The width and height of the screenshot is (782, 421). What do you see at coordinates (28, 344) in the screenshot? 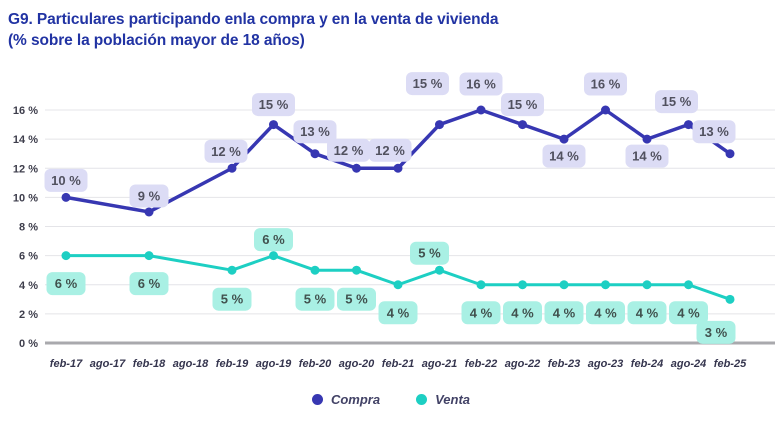
I see `y-axis-tick-label: 0 %` at bounding box center [28, 344].